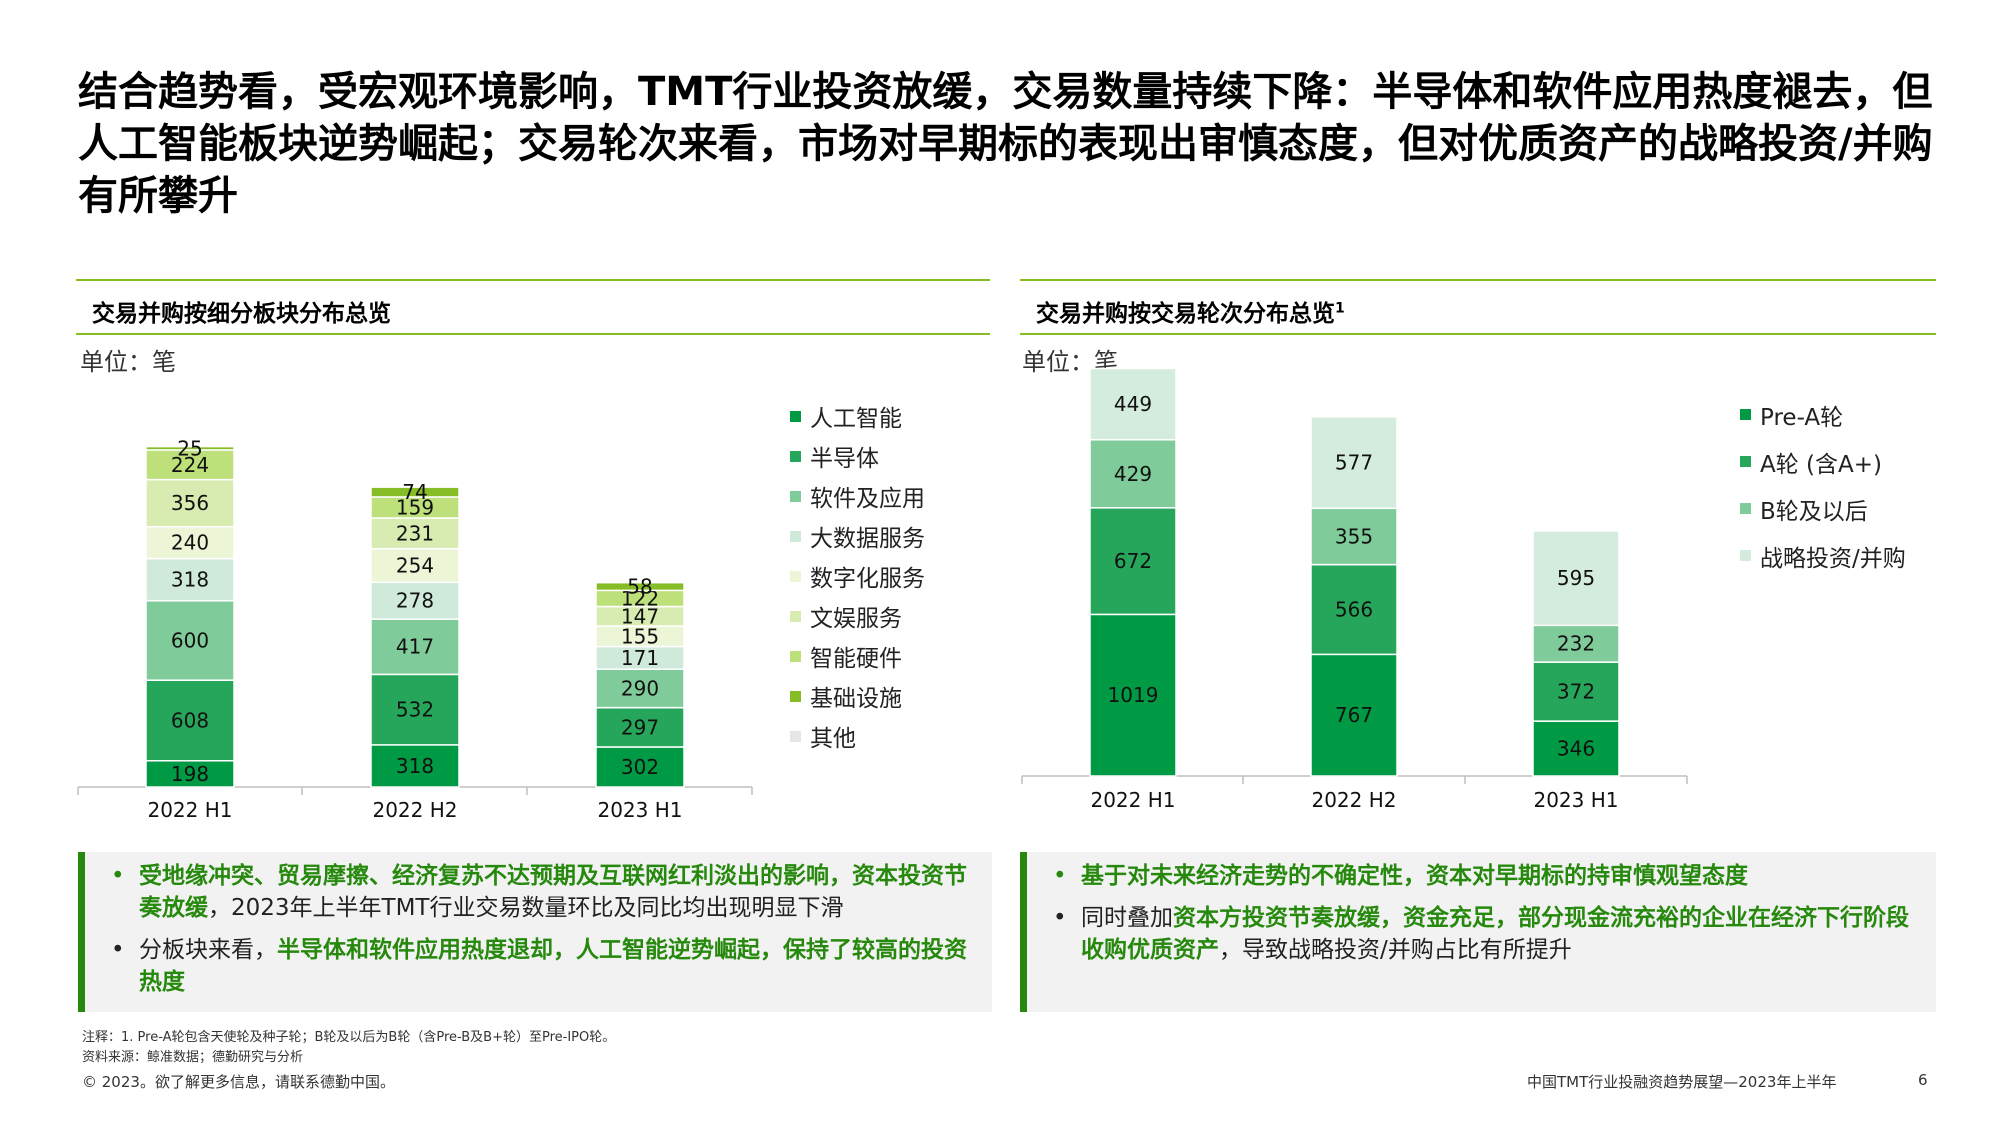  Describe the element at coordinates (1575, 800) in the screenshot. I see `right-category-label-2: 2023 H1` at that location.